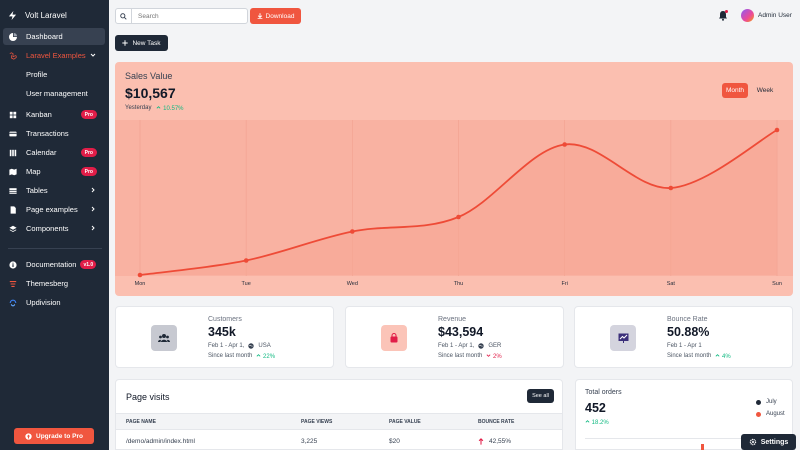 The width and height of the screenshot is (800, 450). I want to click on download-button: Download, so click(275, 16).